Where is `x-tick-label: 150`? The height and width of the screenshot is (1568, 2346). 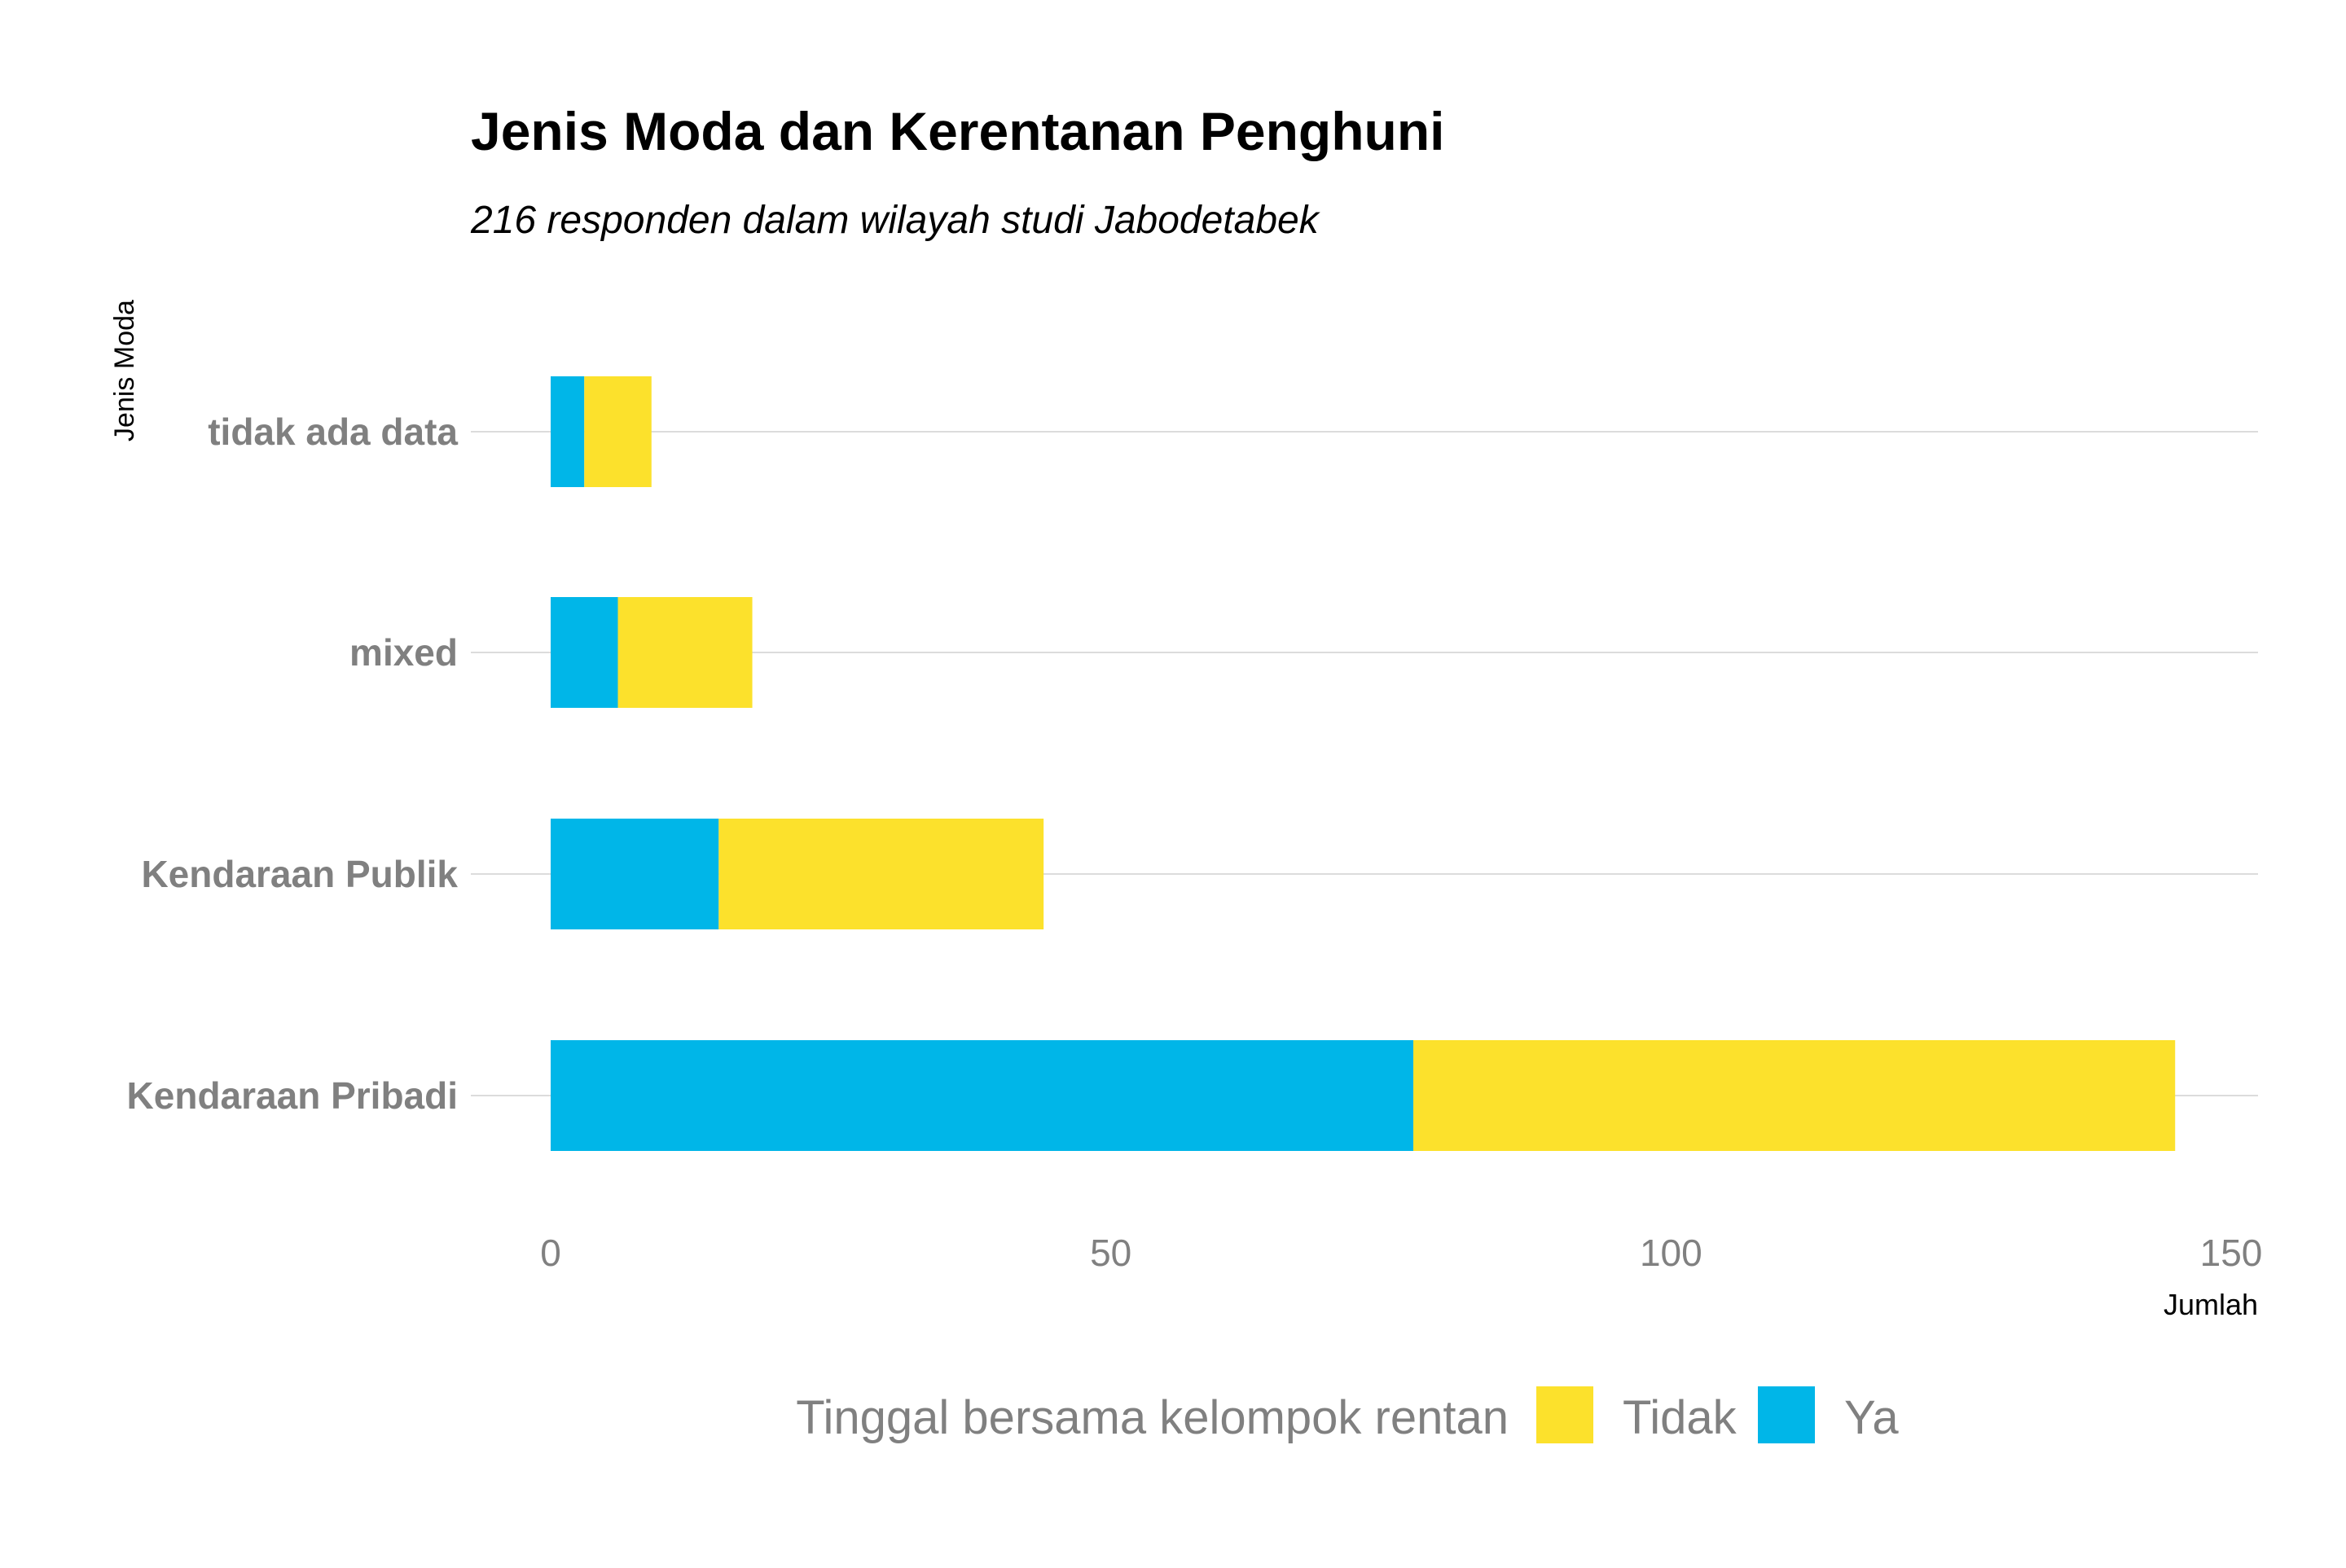 x-tick-label: 150 is located at coordinates (2231, 1253).